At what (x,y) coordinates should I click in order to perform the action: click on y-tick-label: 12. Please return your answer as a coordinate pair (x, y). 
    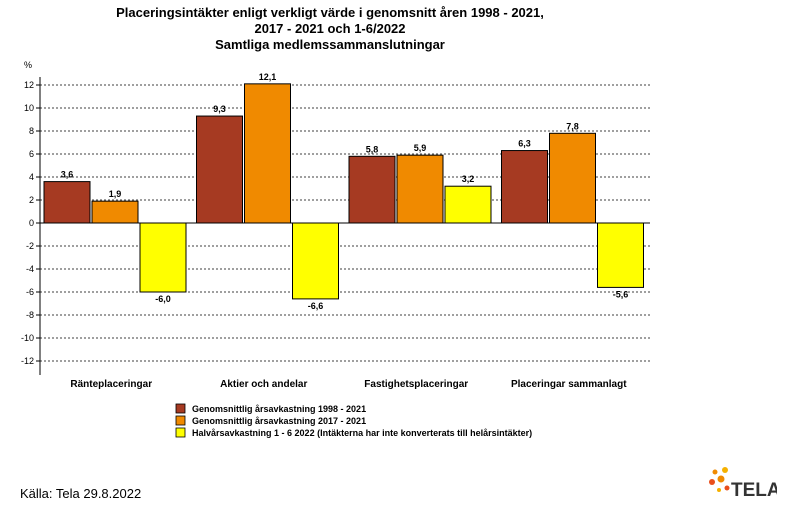
    Looking at the image, I should click on (29, 85).